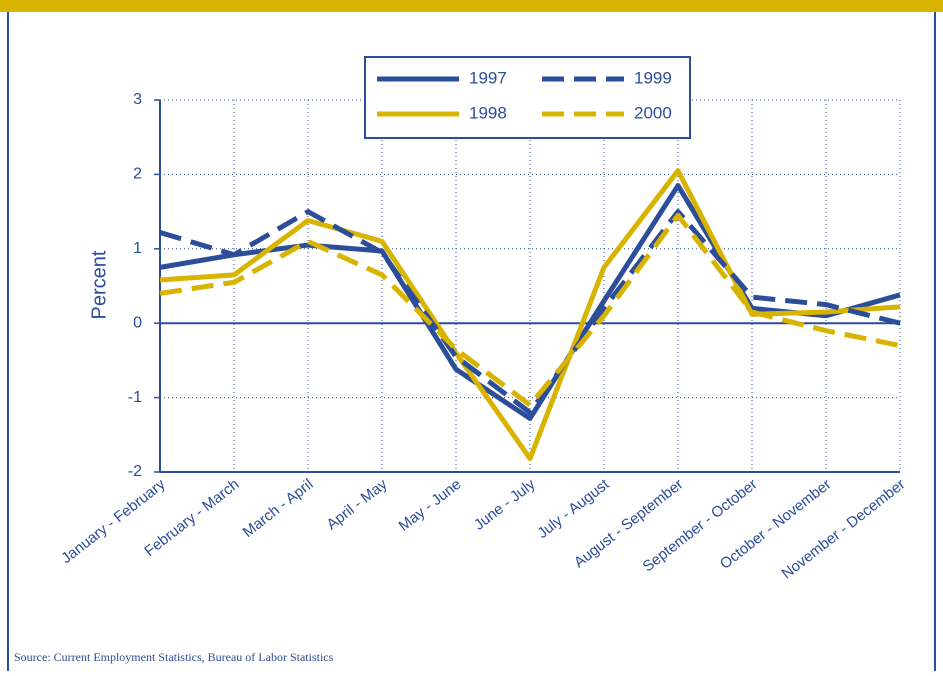  I want to click on y-axis-label: Percent, so click(99, 284).